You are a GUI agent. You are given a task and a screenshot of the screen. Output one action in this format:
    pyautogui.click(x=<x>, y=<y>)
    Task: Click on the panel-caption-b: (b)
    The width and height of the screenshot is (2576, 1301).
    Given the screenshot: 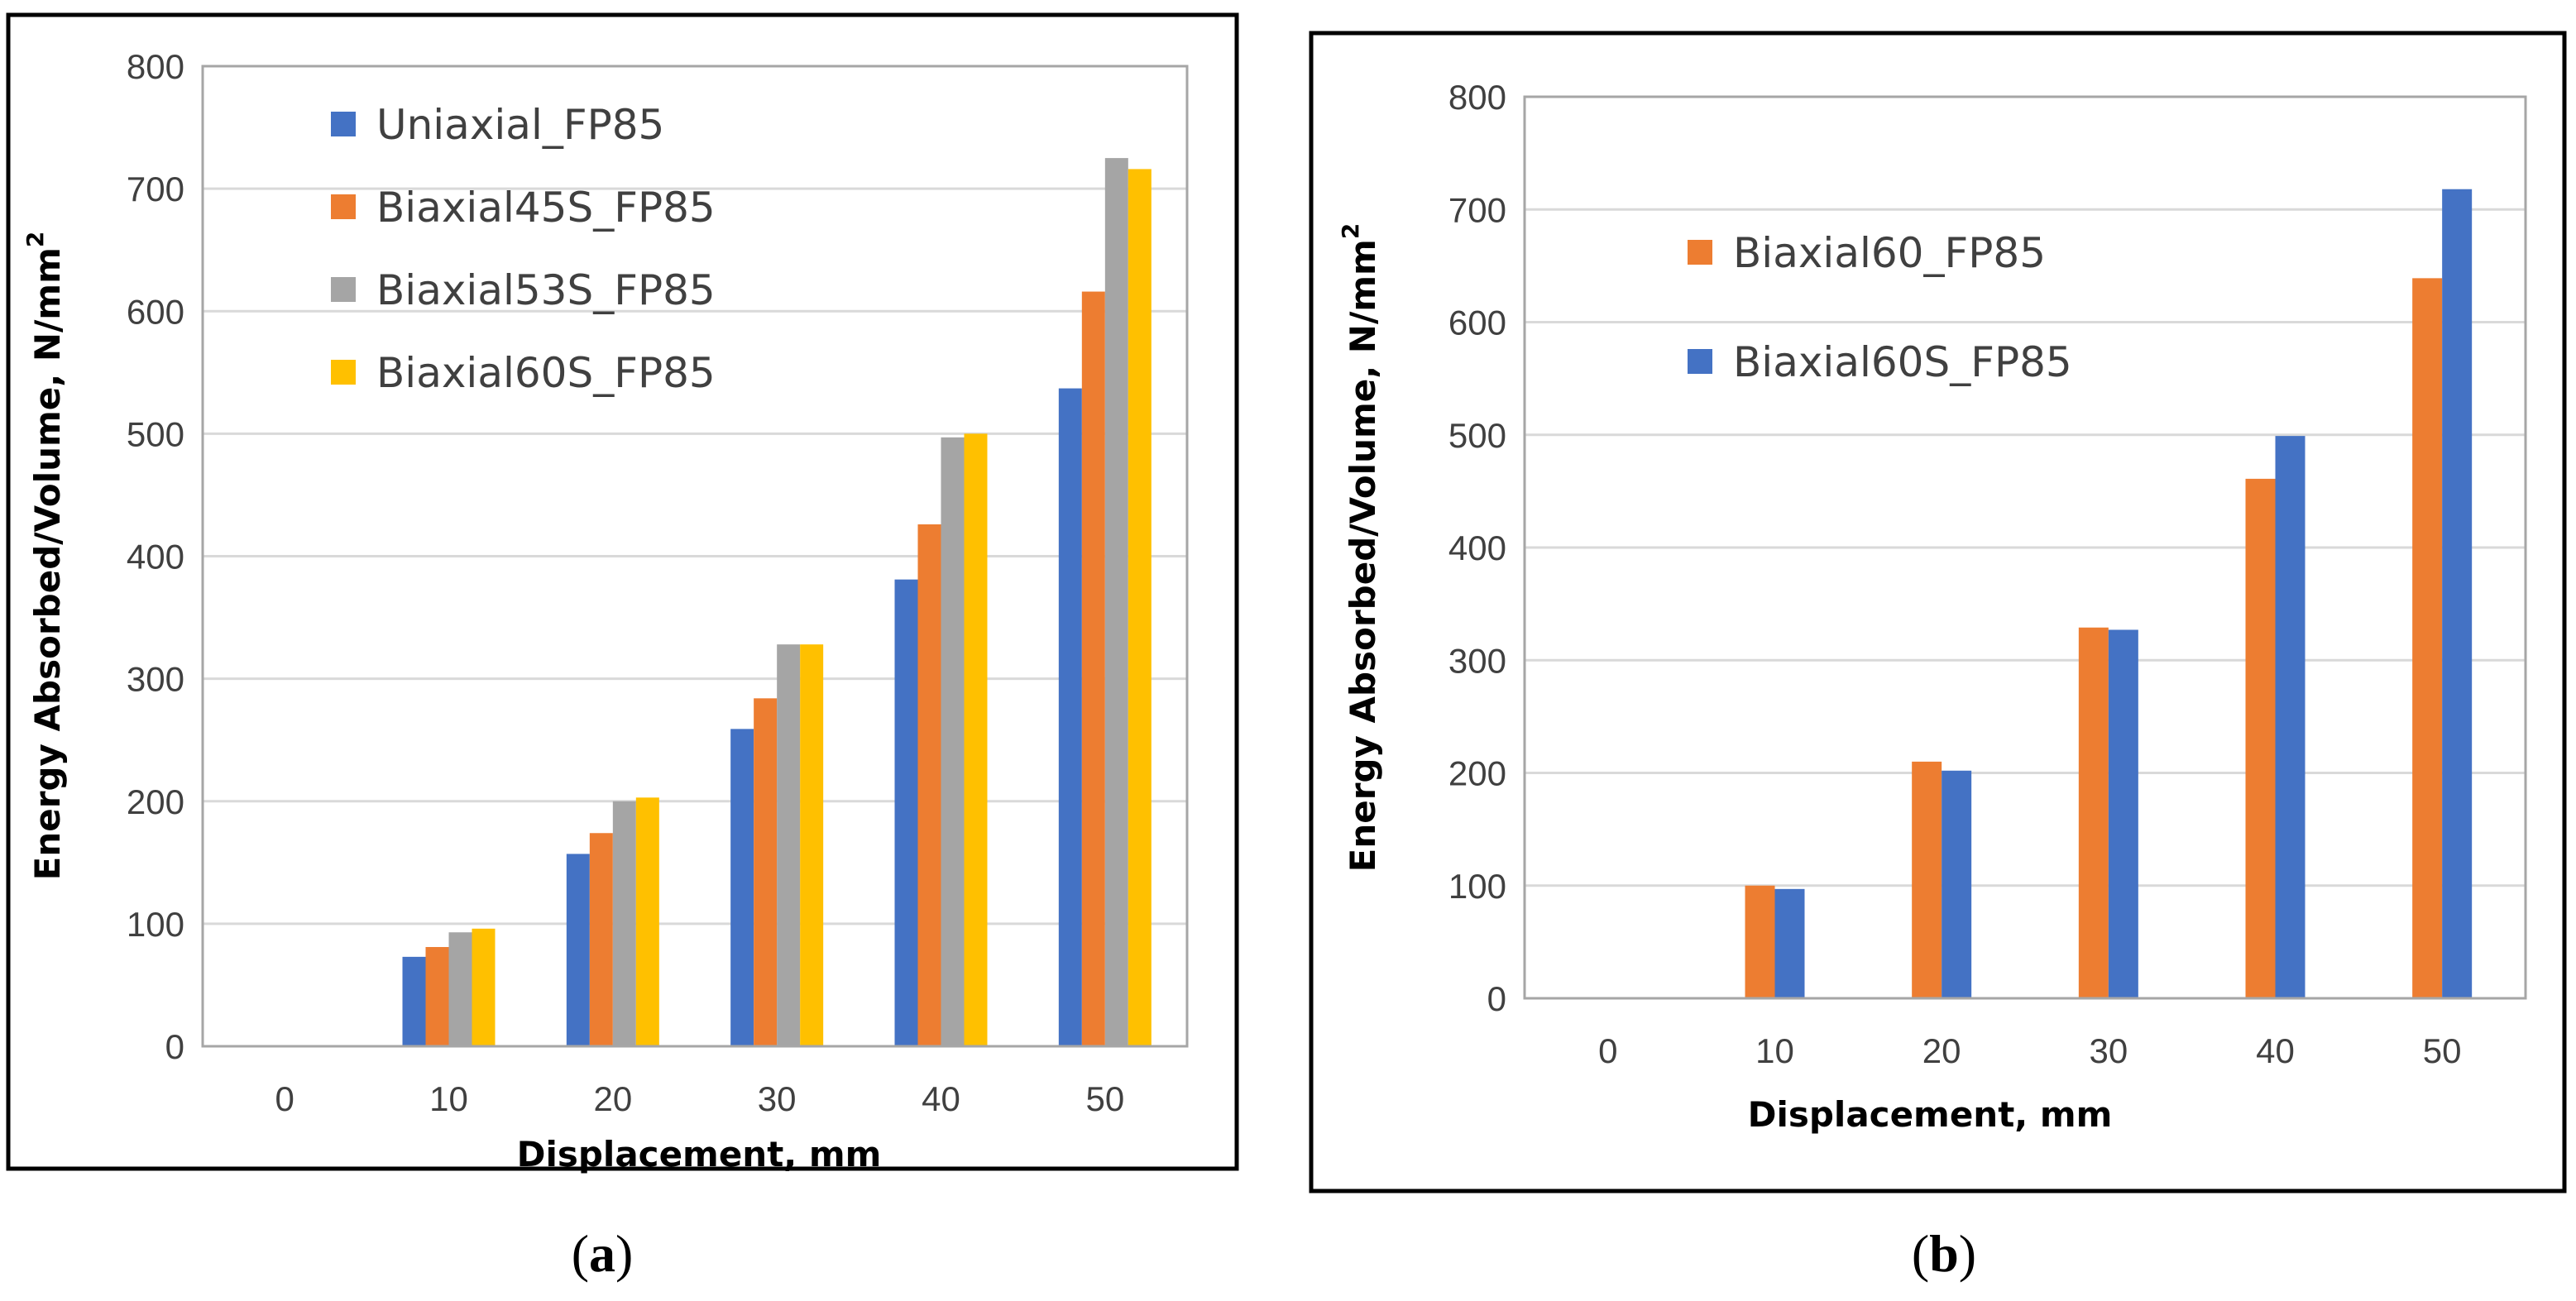 What is the action you would take?
    pyautogui.click(x=1944, y=1253)
    